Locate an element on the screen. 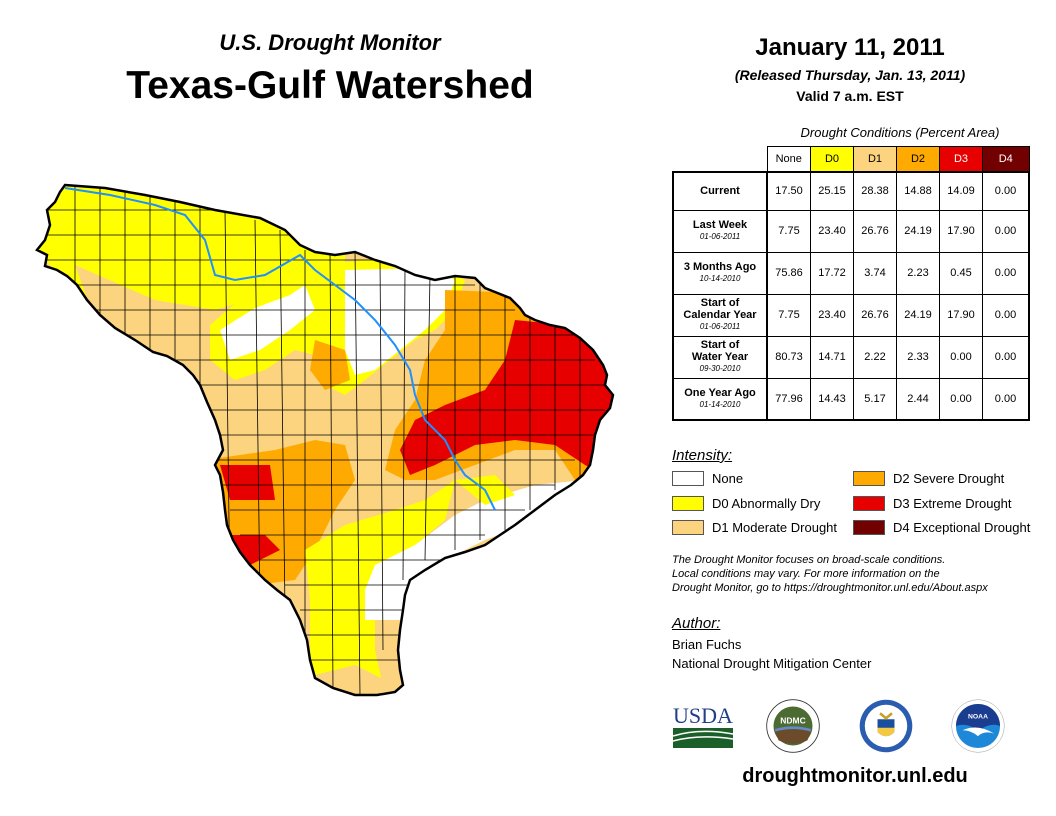 The image size is (1056, 816). noaa-logo: NOAA is located at coordinates (978, 726).